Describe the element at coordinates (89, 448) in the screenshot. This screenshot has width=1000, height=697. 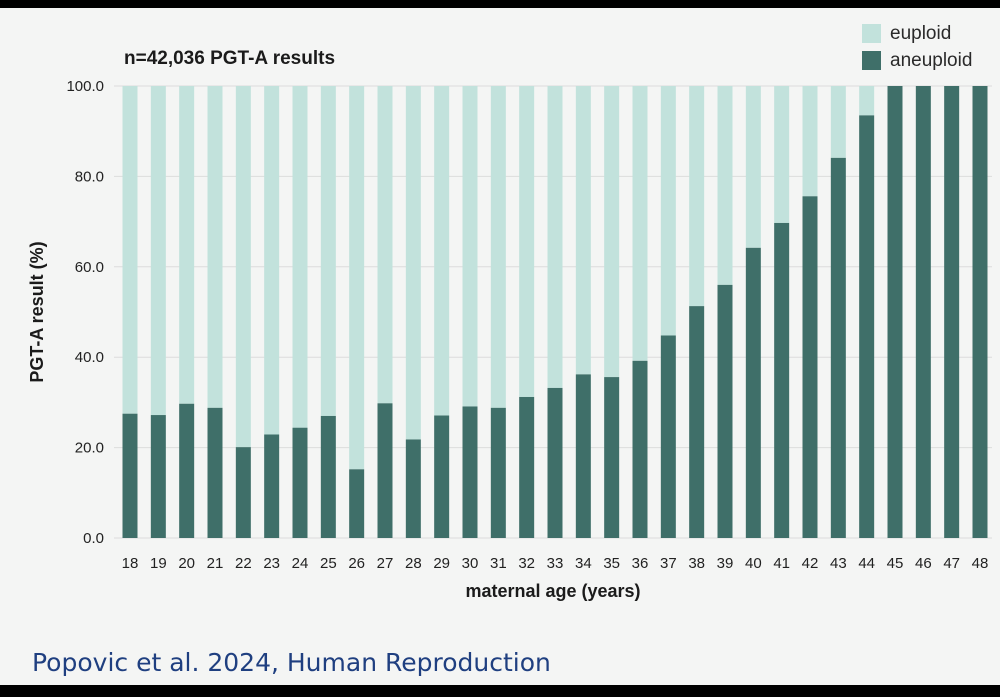
I see `y-tick-label: 20.0` at that location.